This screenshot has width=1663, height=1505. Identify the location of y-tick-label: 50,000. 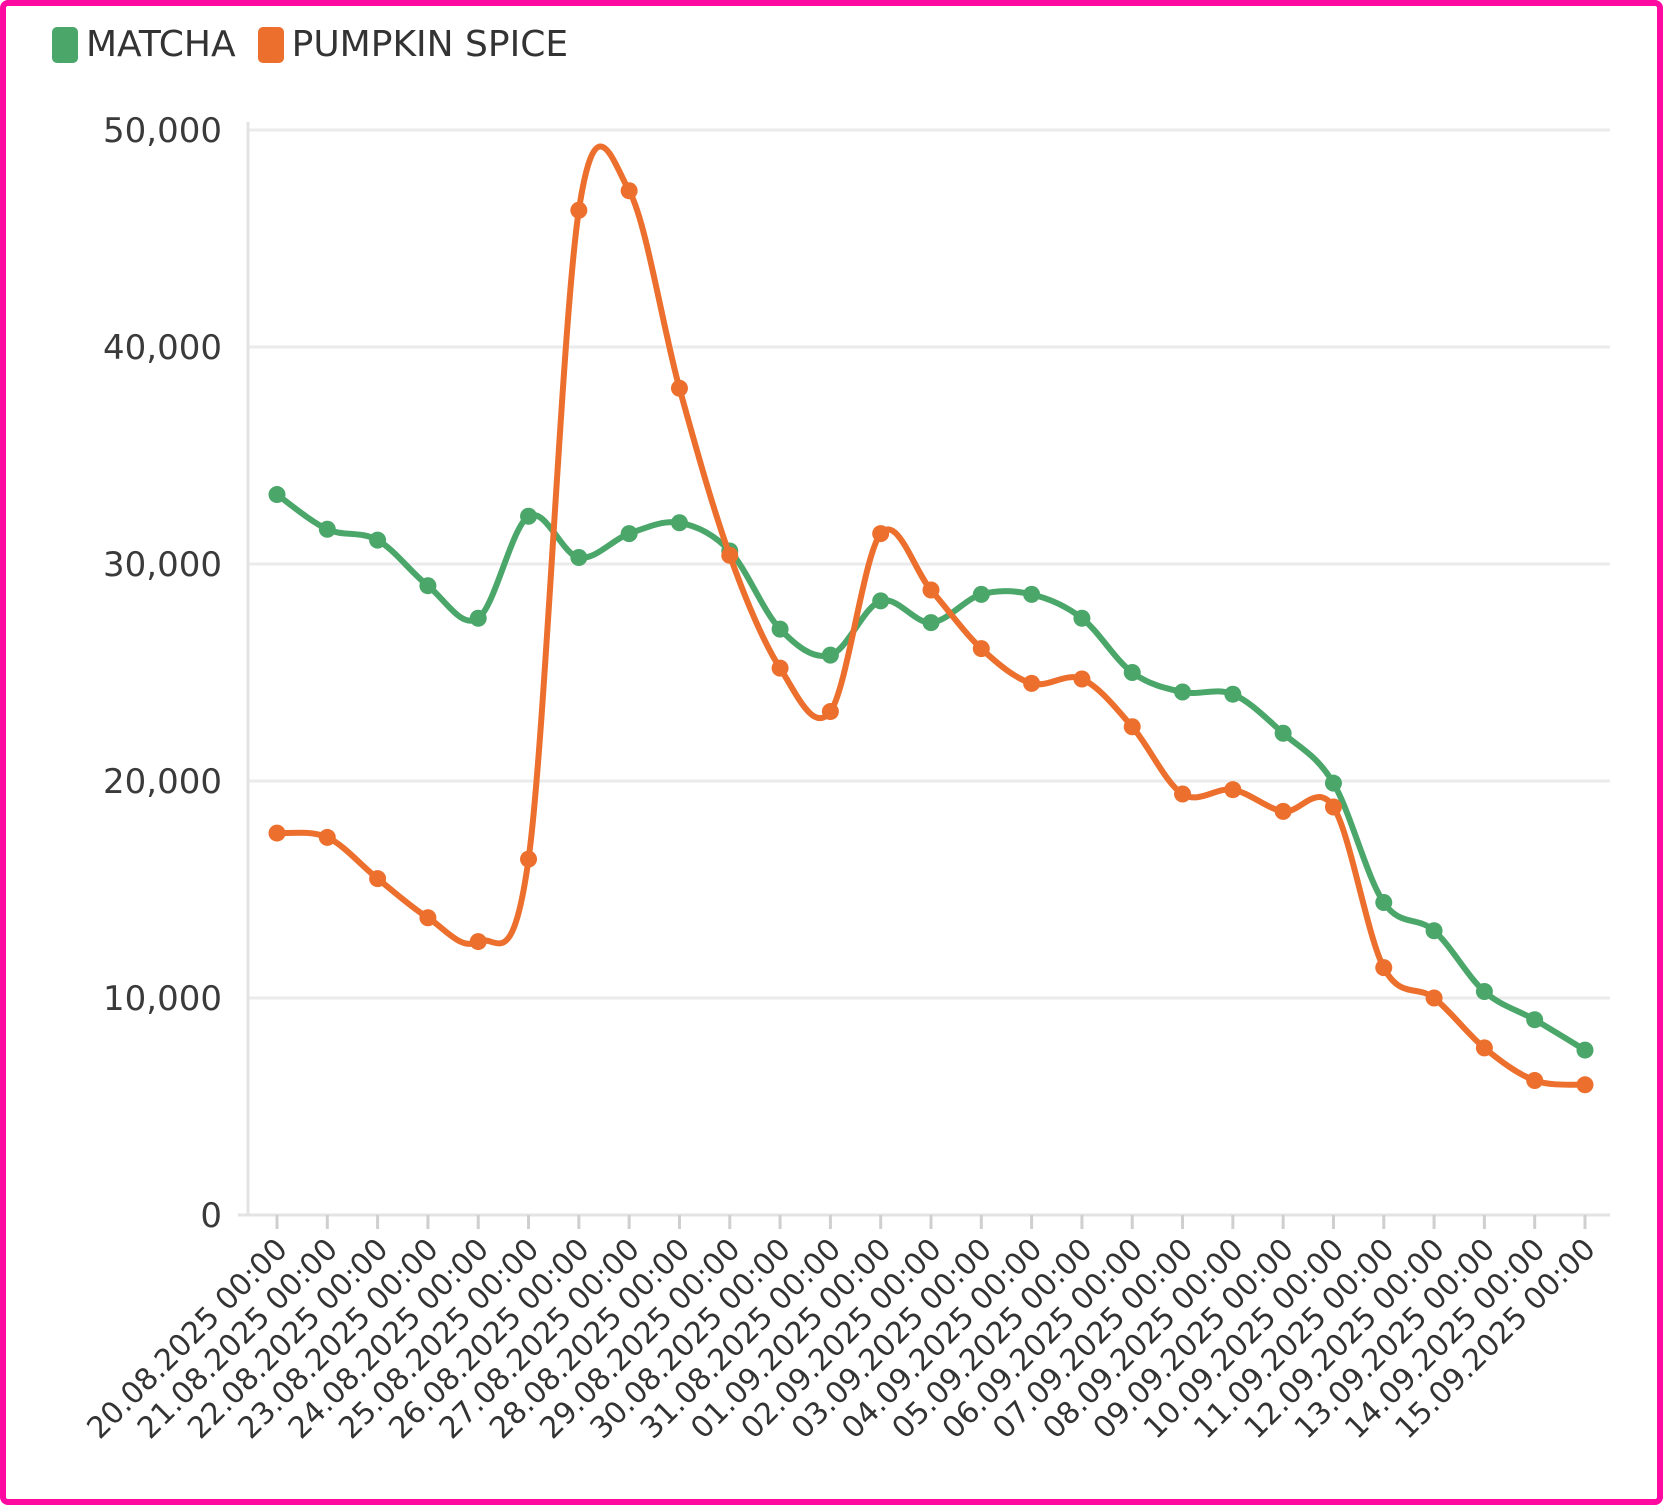
(162, 131).